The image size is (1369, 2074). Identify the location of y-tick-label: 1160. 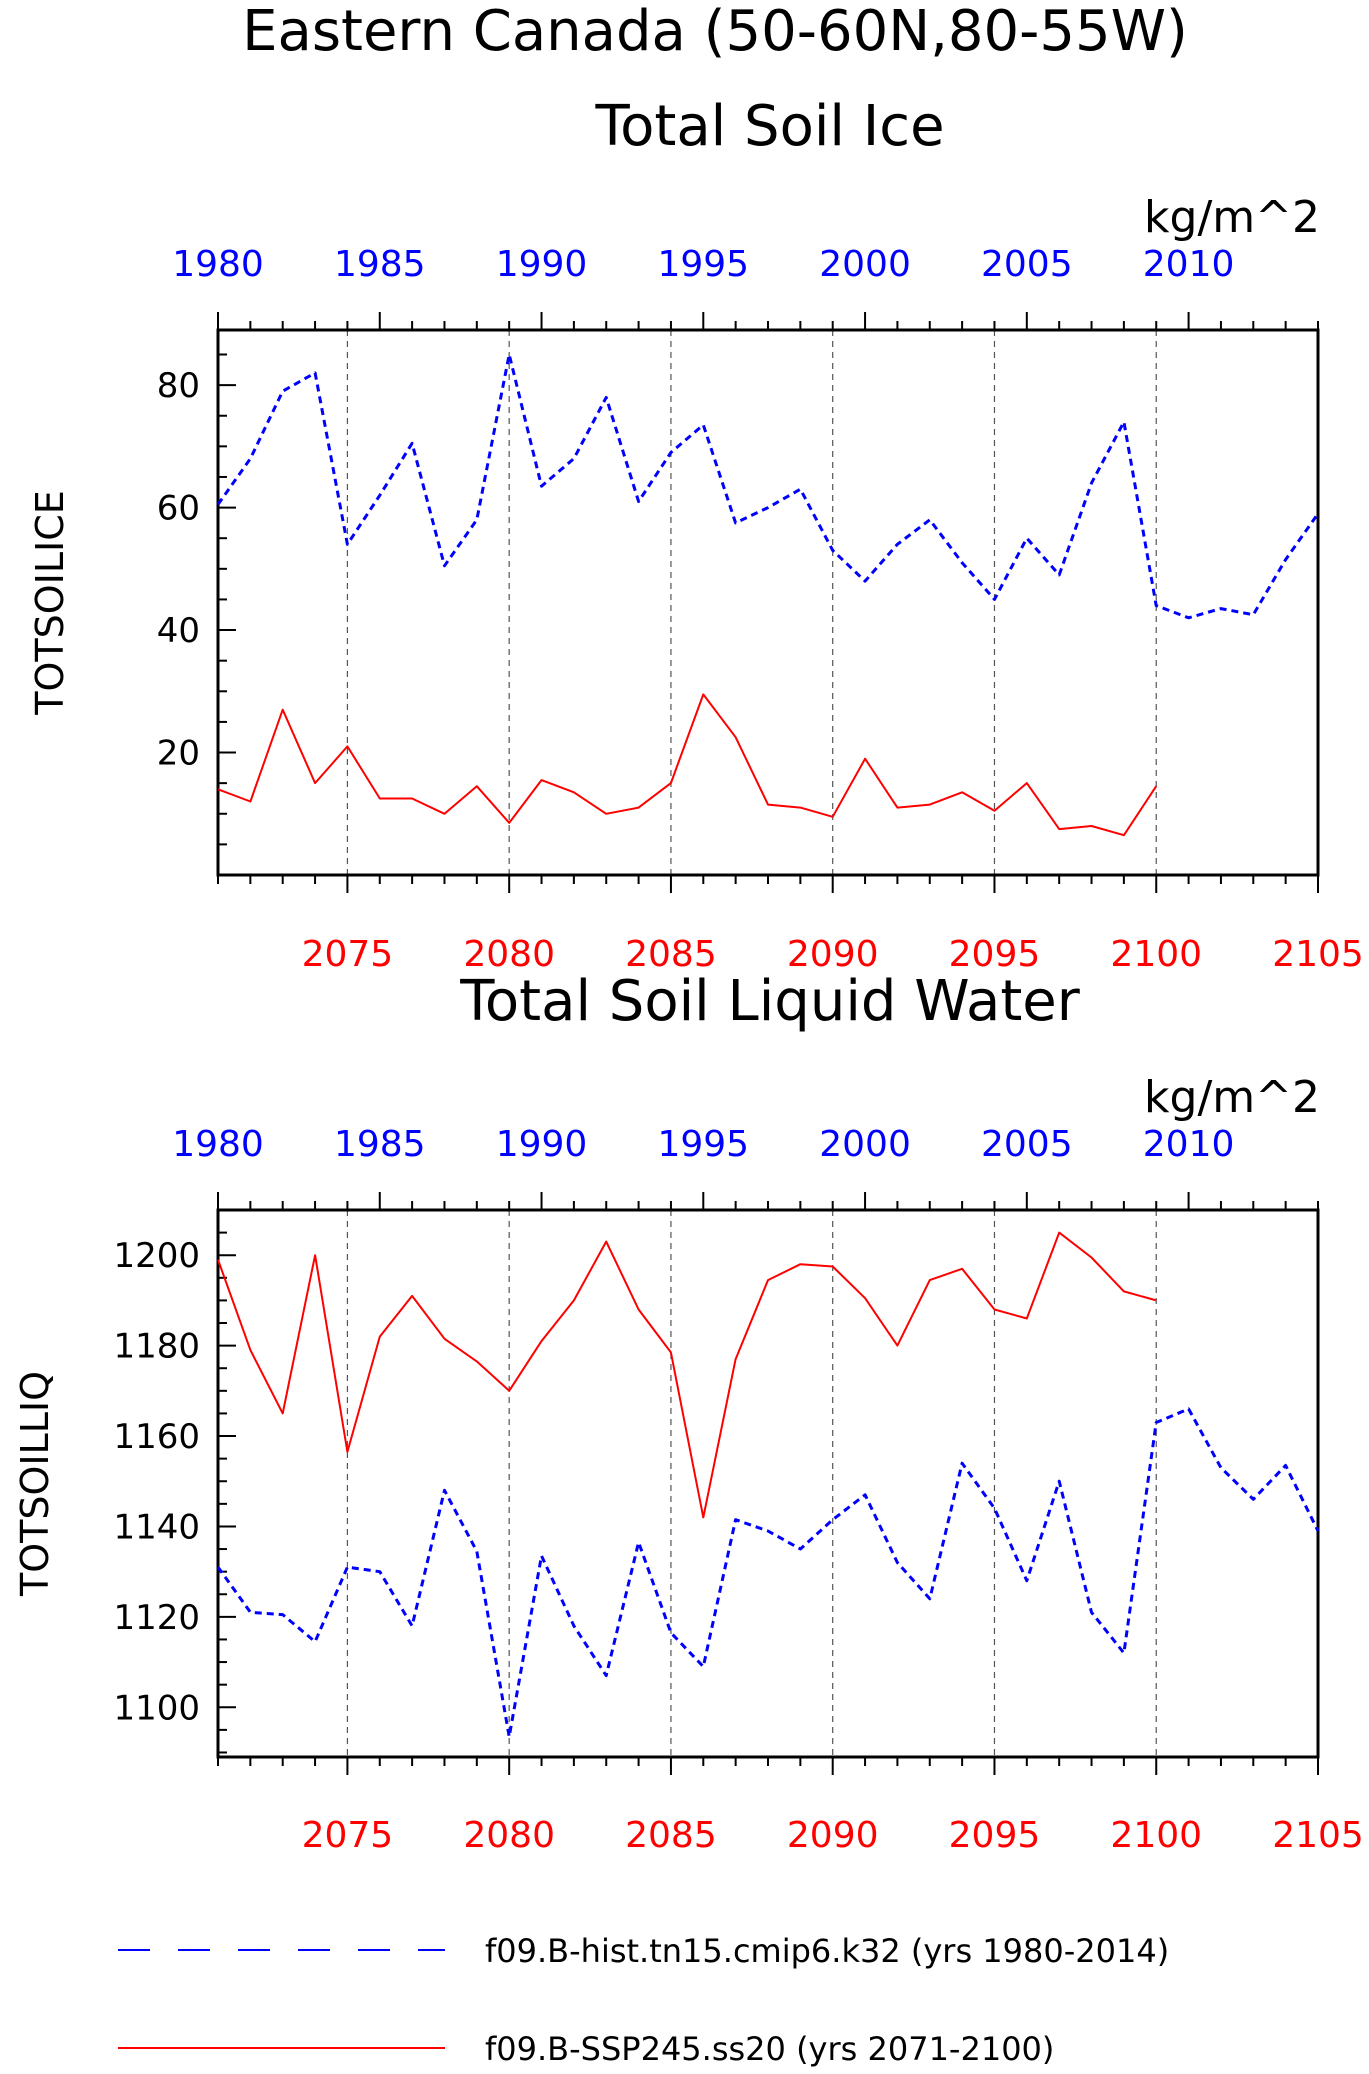
(156, 1437).